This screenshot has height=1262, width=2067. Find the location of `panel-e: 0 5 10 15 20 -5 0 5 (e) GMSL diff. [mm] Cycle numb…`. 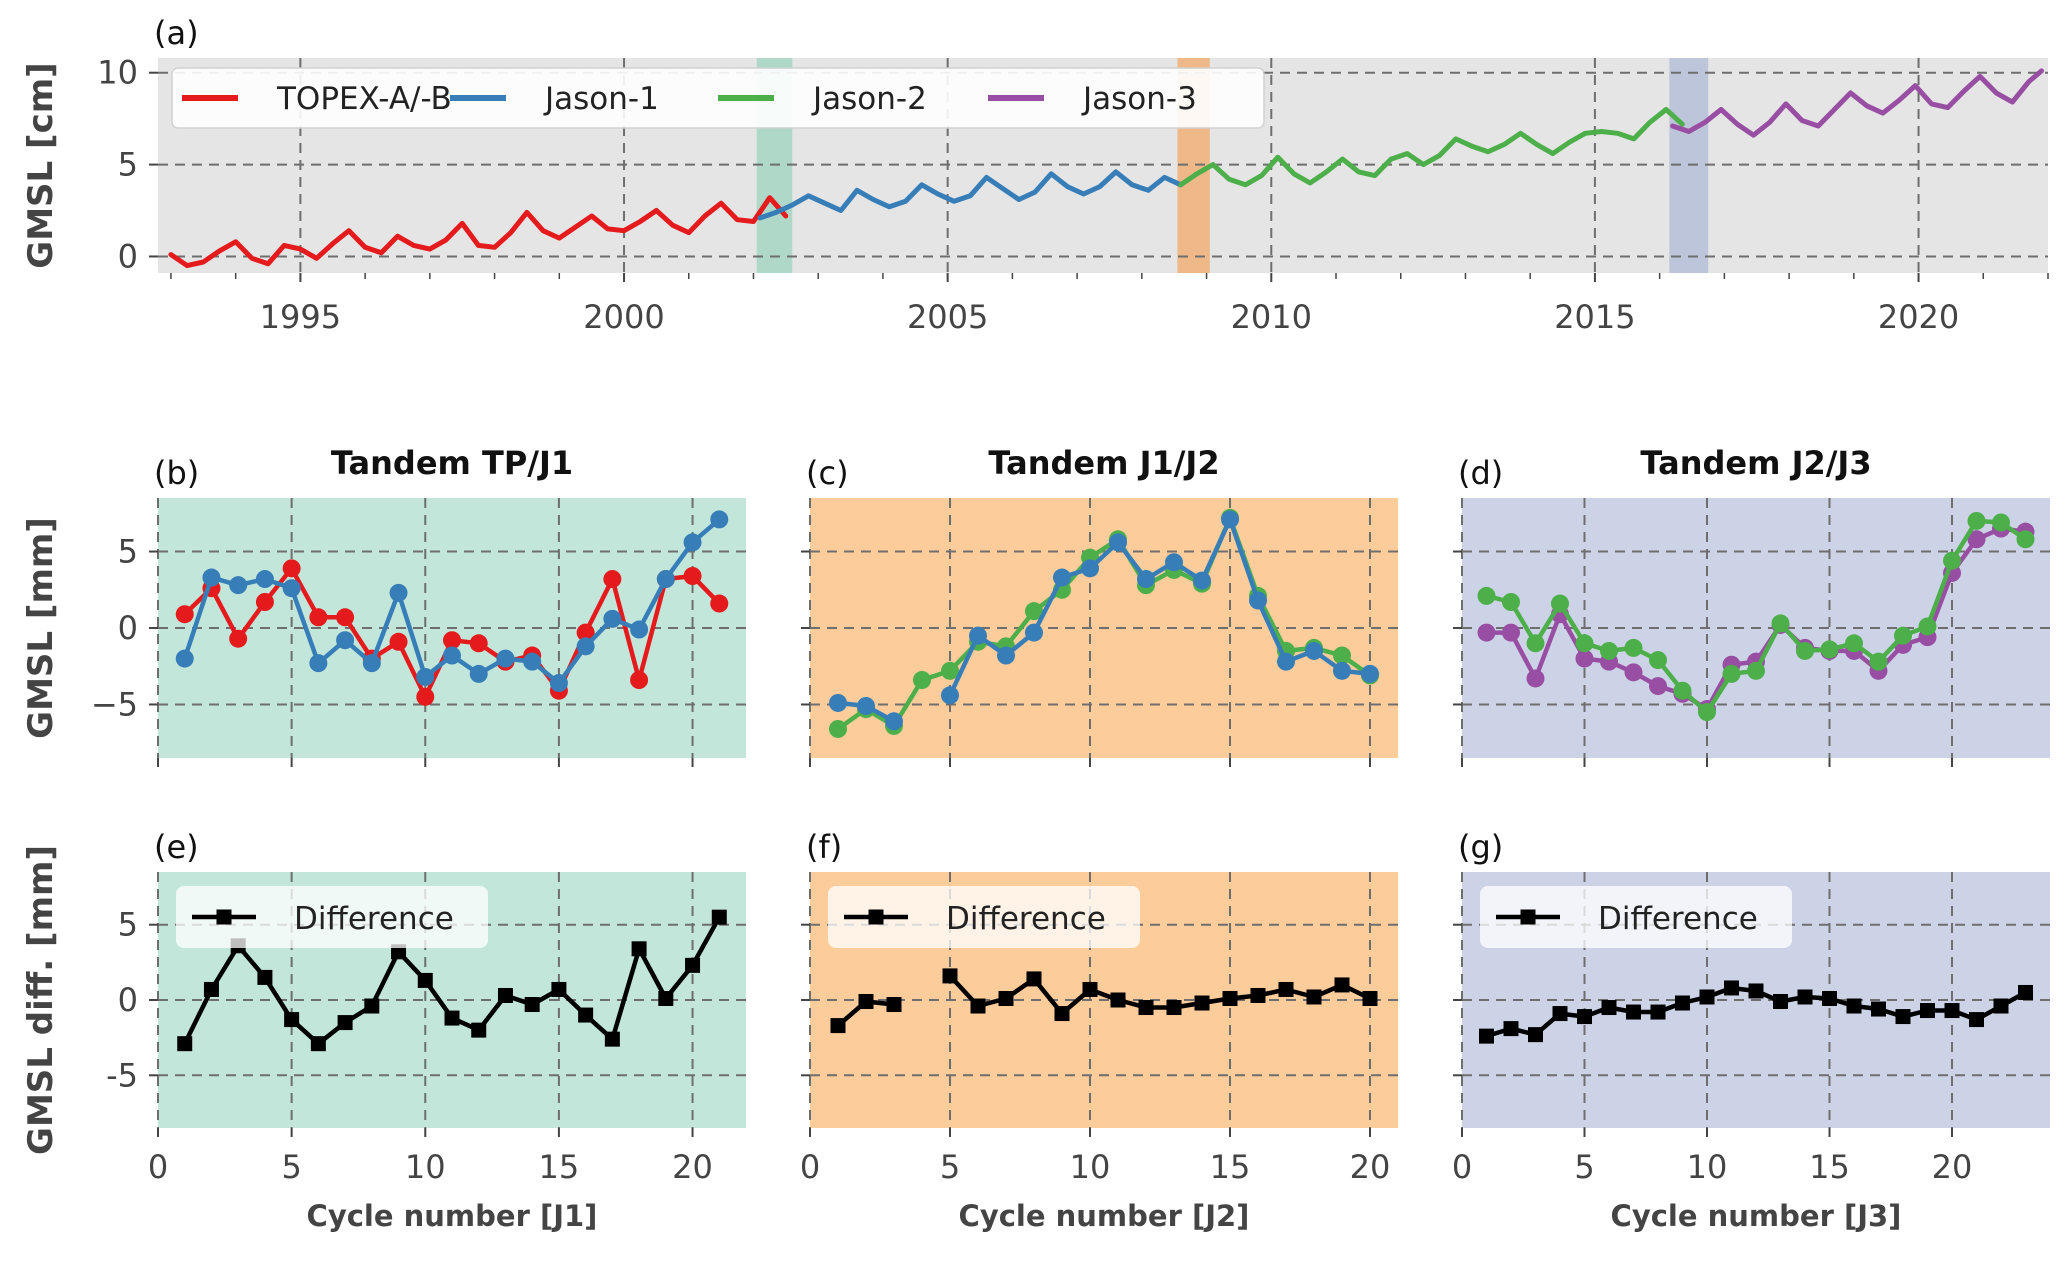

panel-e: 0 5 10 15 20 -5 0 5 (e) GMSL diff. [mm] Cycle numb… is located at coordinates (383, 1030).